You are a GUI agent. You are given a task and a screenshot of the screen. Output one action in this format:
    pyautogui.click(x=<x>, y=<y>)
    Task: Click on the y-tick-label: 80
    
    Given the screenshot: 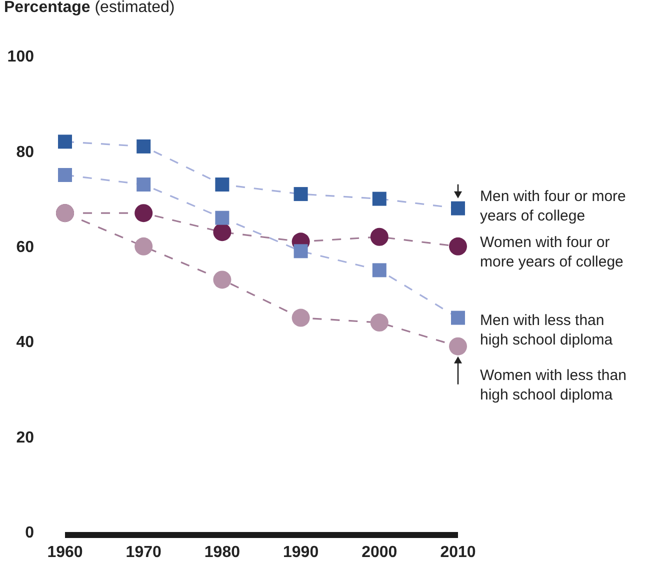 What is the action you would take?
    pyautogui.click(x=25, y=152)
    